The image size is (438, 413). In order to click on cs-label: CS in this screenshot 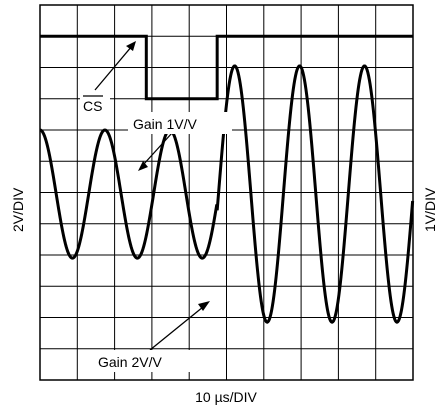, I will do `click(92, 106)`.